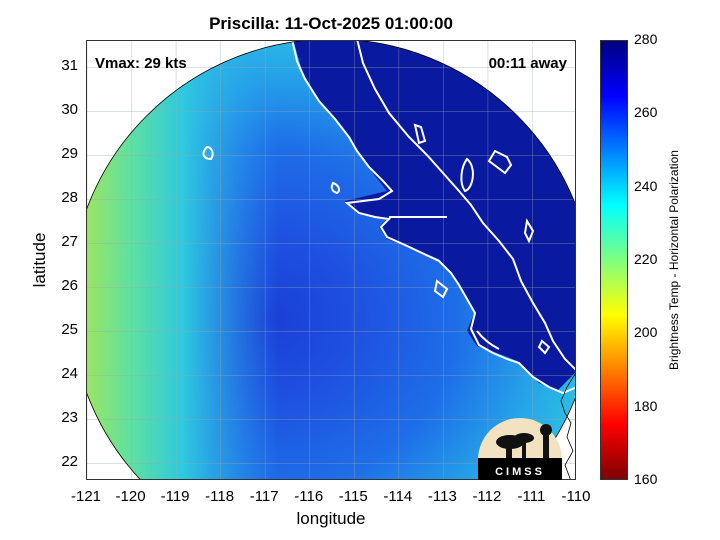 The image size is (720, 540). Describe the element at coordinates (130, 496) in the screenshot. I see `x-tick-label: -120` at that location.